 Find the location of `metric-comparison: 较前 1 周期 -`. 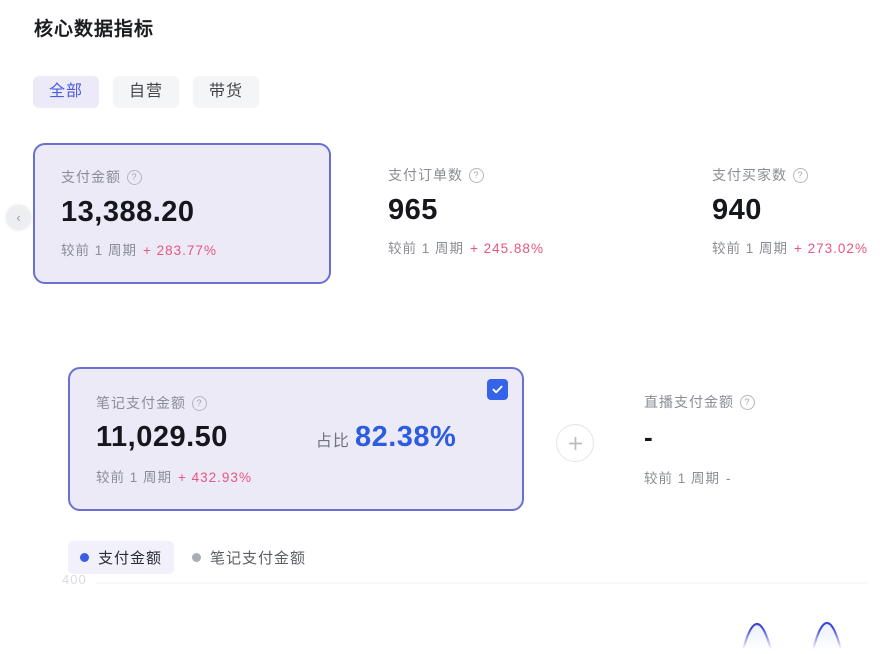

metric-comparison: 较前 1 周期 - is located at coordinates (759, 477).